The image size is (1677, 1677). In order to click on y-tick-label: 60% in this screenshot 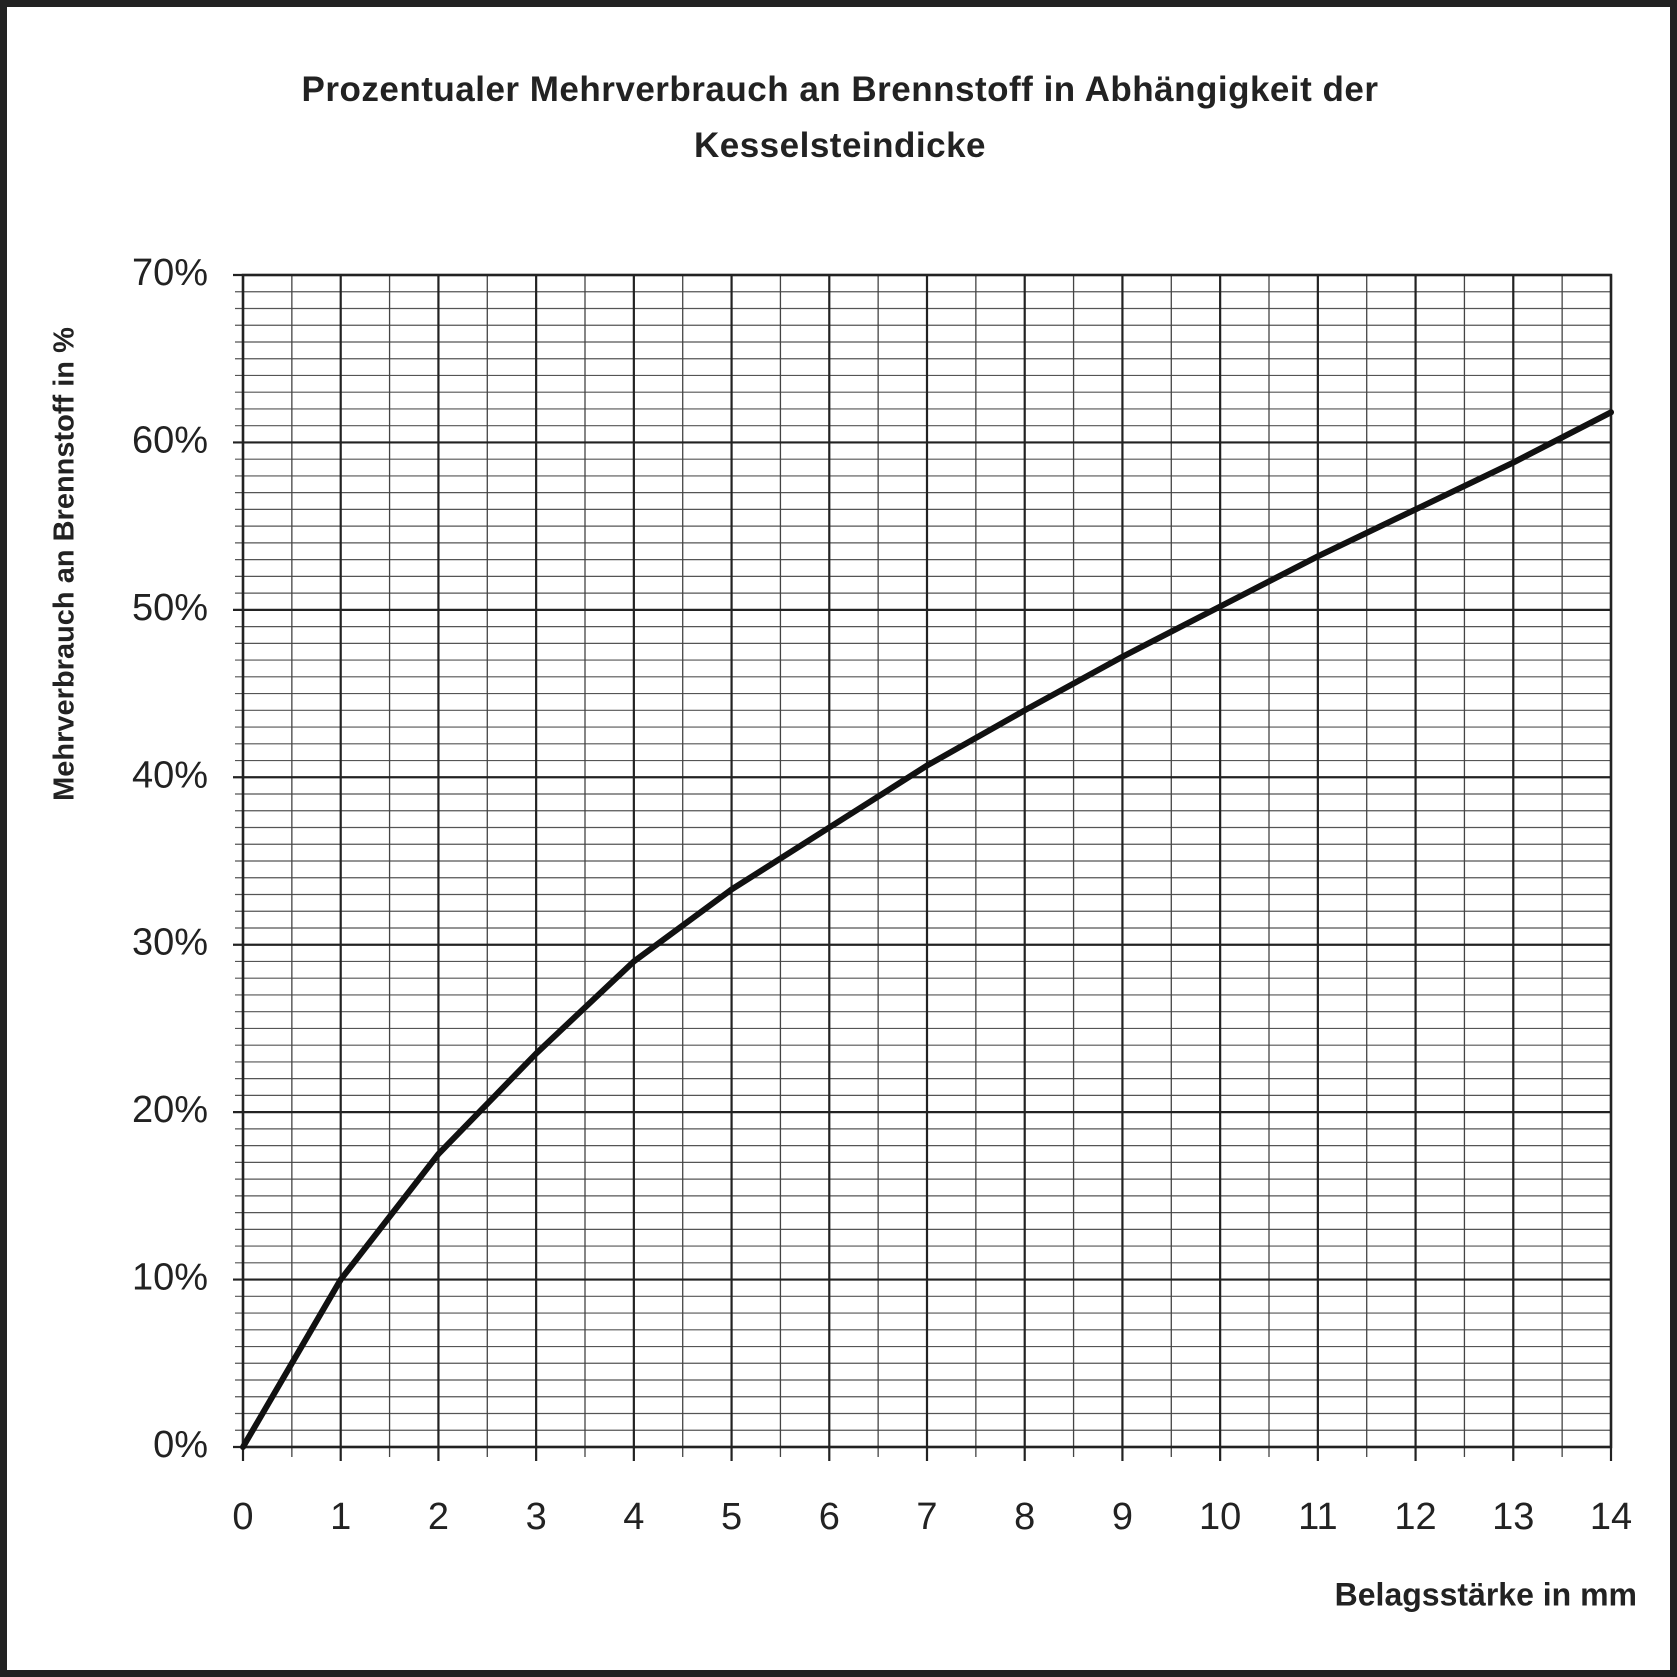, I will do `click(170, 440)`.